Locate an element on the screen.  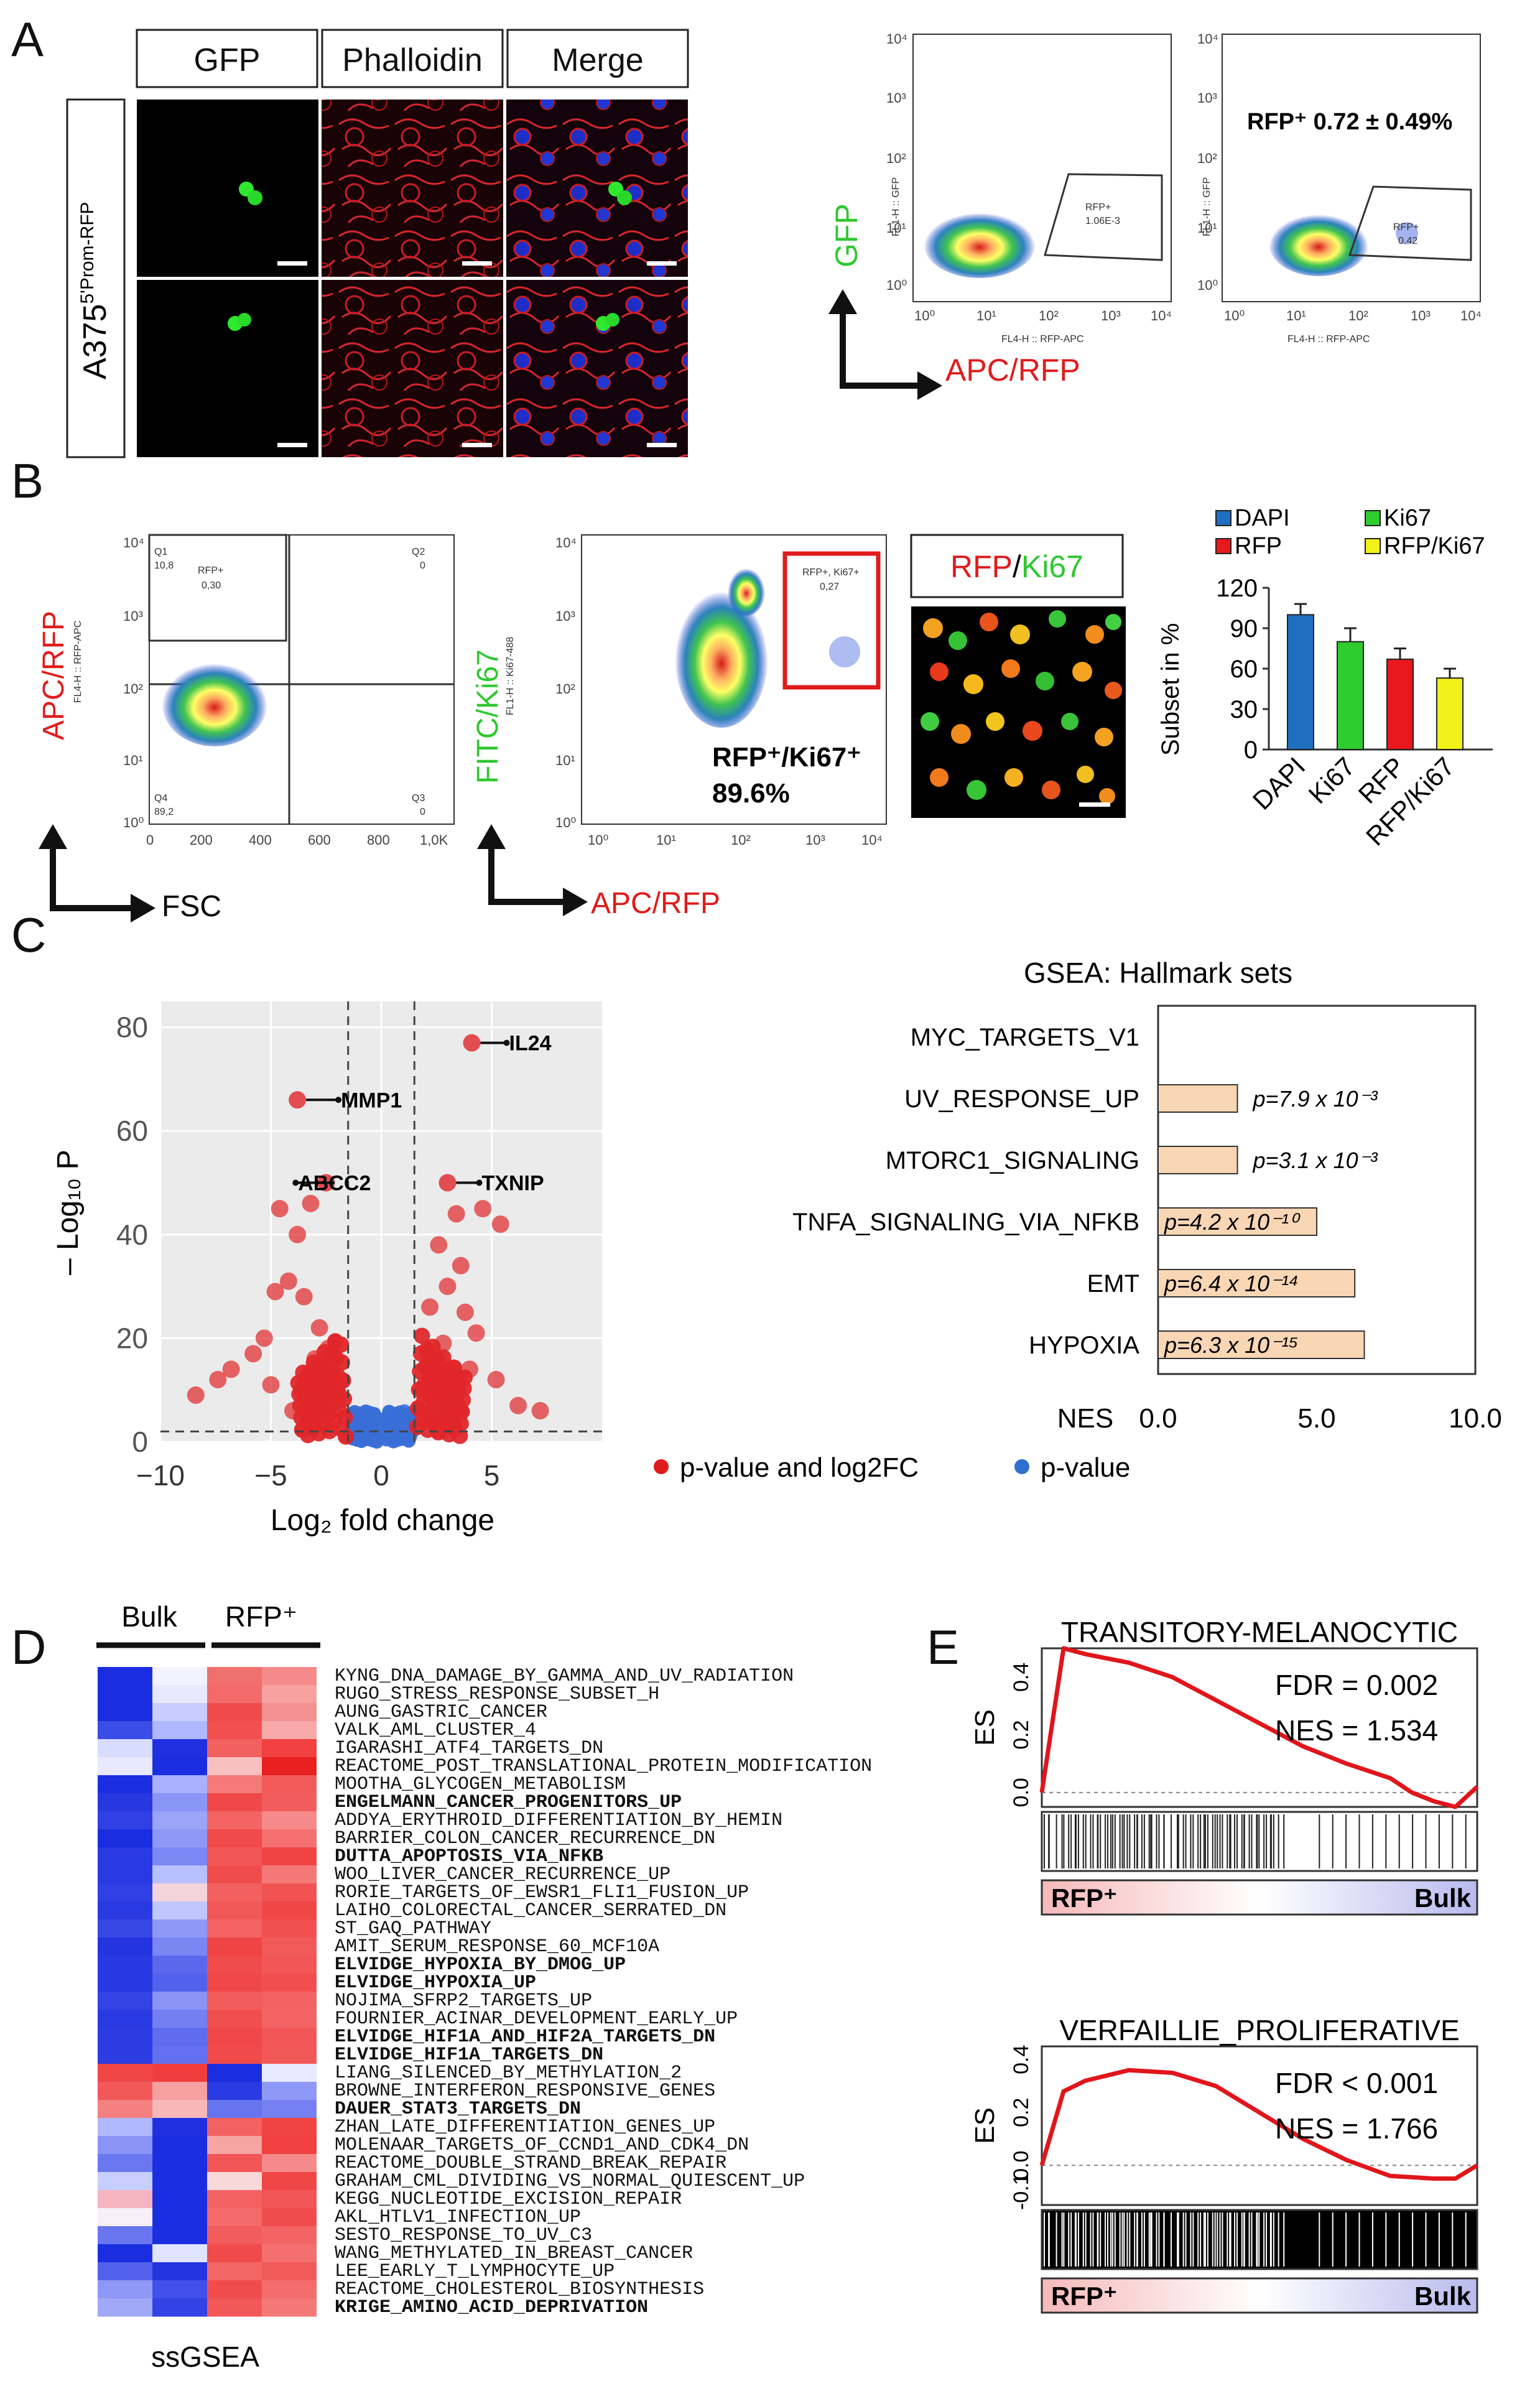
bar-dapi is located at coordinates (1300, 682).